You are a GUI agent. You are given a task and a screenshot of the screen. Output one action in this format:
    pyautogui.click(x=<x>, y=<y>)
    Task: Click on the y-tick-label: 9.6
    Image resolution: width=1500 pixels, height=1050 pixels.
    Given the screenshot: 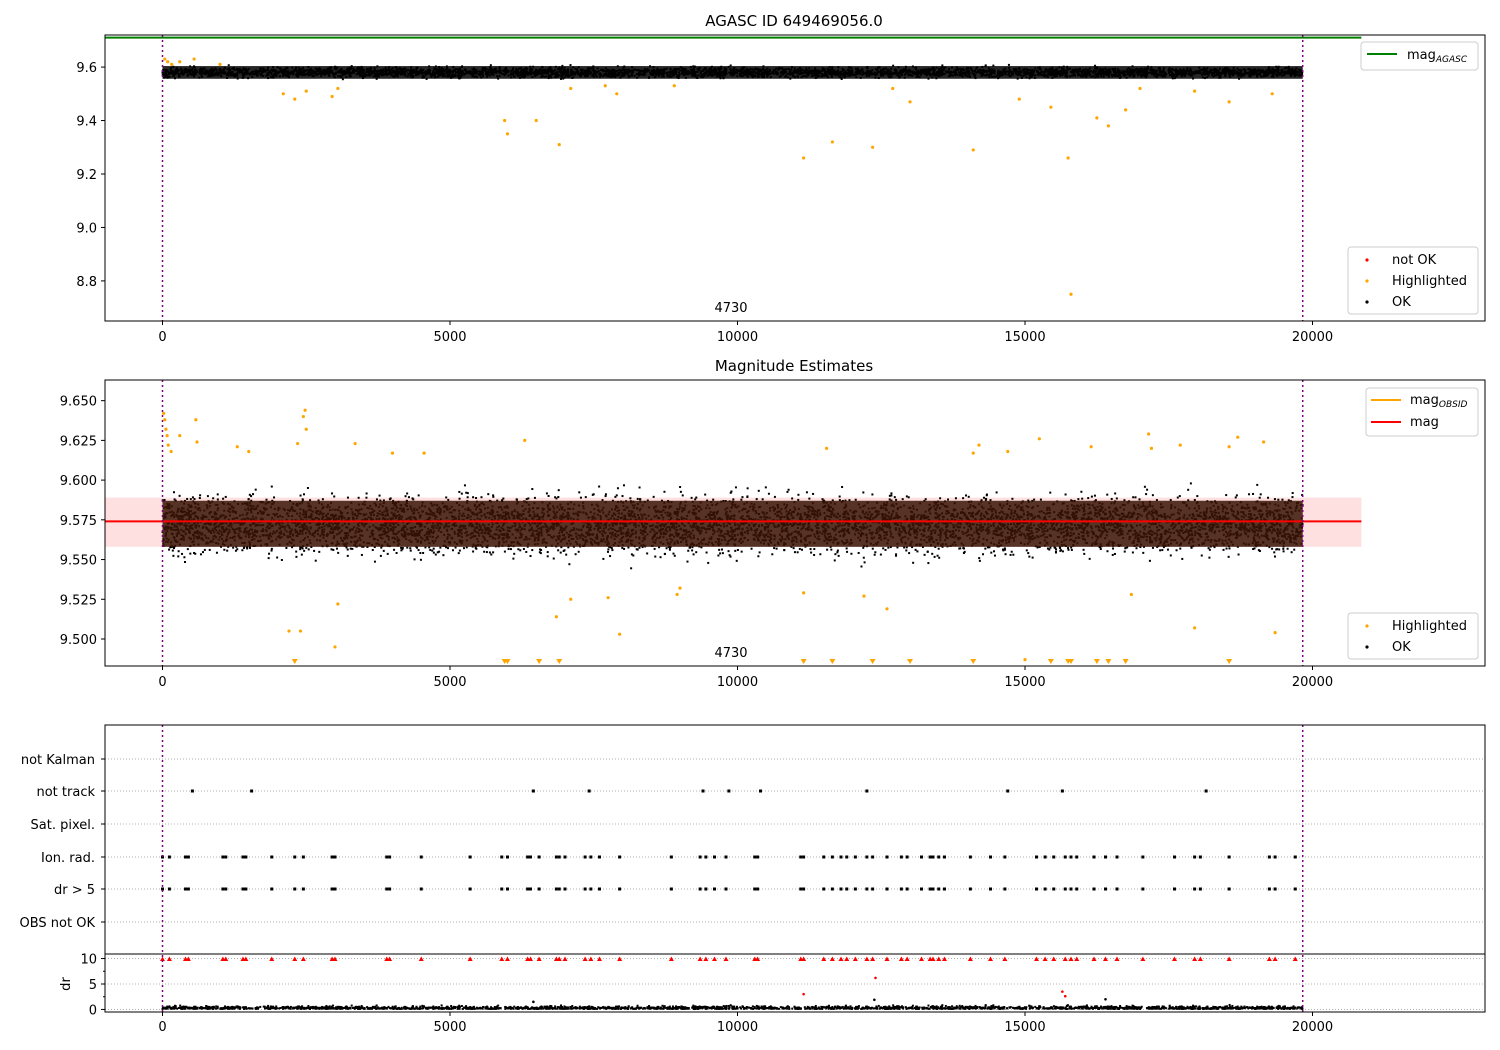 What is the action you would take?
    pyautogui.click(x=86, y=68)
    